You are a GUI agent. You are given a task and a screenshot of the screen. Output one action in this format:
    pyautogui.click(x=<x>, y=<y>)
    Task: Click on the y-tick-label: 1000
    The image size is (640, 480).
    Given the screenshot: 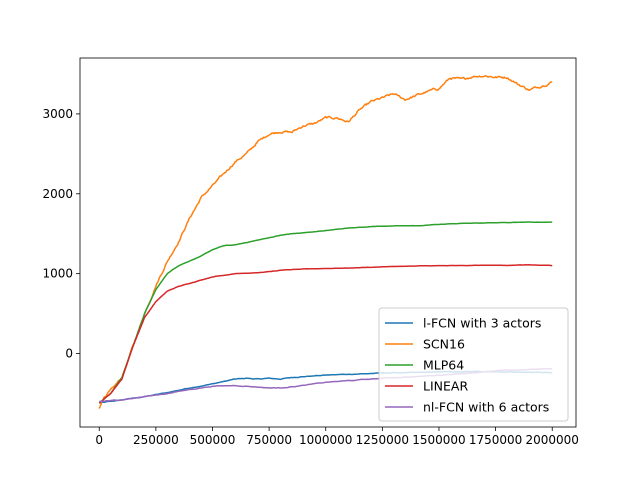 What is the action you would take?
    pyautogui.click(x=57, y=274)
    